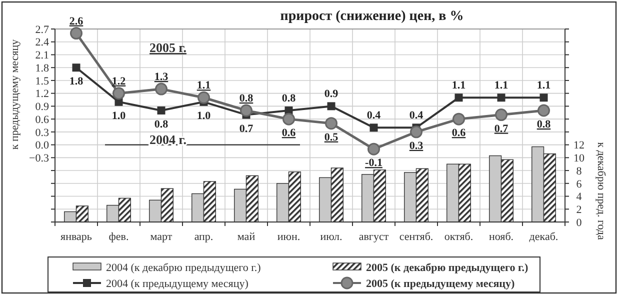 Image resolution: width=619 pixels, height=295 pixels. What do you see at coordinates (579, 222) in the screenshot?
I see `y2-tick-label: 0` at bounding box center [579, 222].